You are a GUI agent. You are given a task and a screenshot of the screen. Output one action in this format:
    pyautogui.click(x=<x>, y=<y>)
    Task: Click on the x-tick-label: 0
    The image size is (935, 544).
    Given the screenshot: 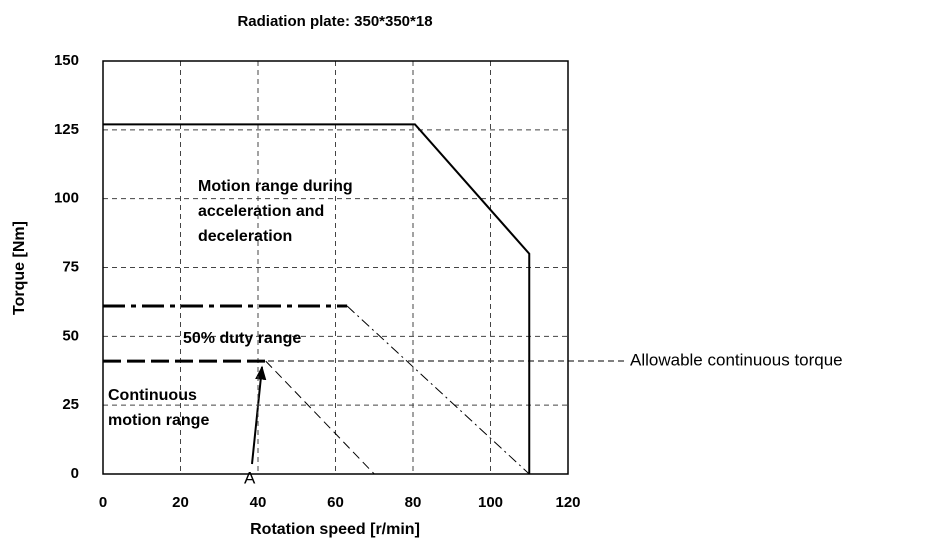 What is the action you would take?
    pyautogui.click(x=103, y=502)
    